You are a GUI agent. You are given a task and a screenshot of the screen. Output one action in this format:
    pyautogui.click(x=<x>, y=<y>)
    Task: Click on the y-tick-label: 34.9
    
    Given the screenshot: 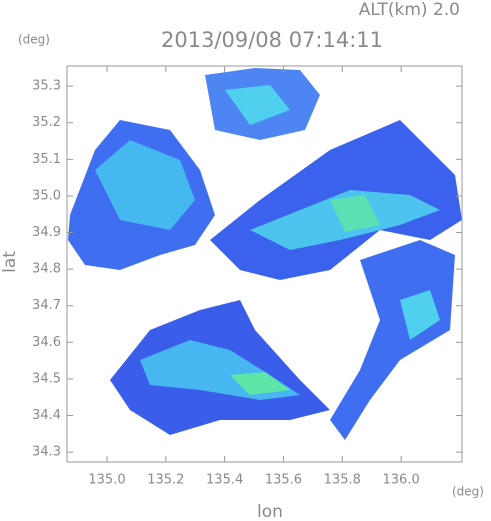 What is the action you would take?
    pyautogui.click(x=46, y=232)
    